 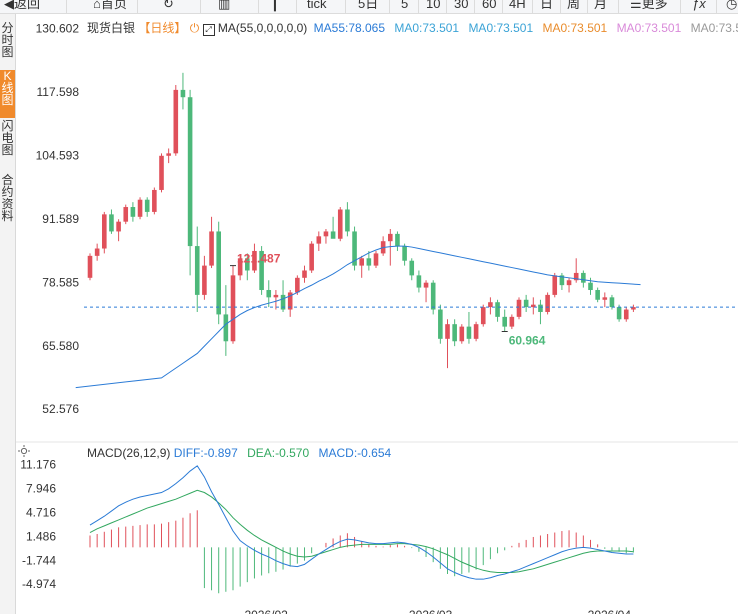 What do you see at coordinates (433, 5) in the screenshot?
I see `period-10min: 10` at bounding box center [433, 5].